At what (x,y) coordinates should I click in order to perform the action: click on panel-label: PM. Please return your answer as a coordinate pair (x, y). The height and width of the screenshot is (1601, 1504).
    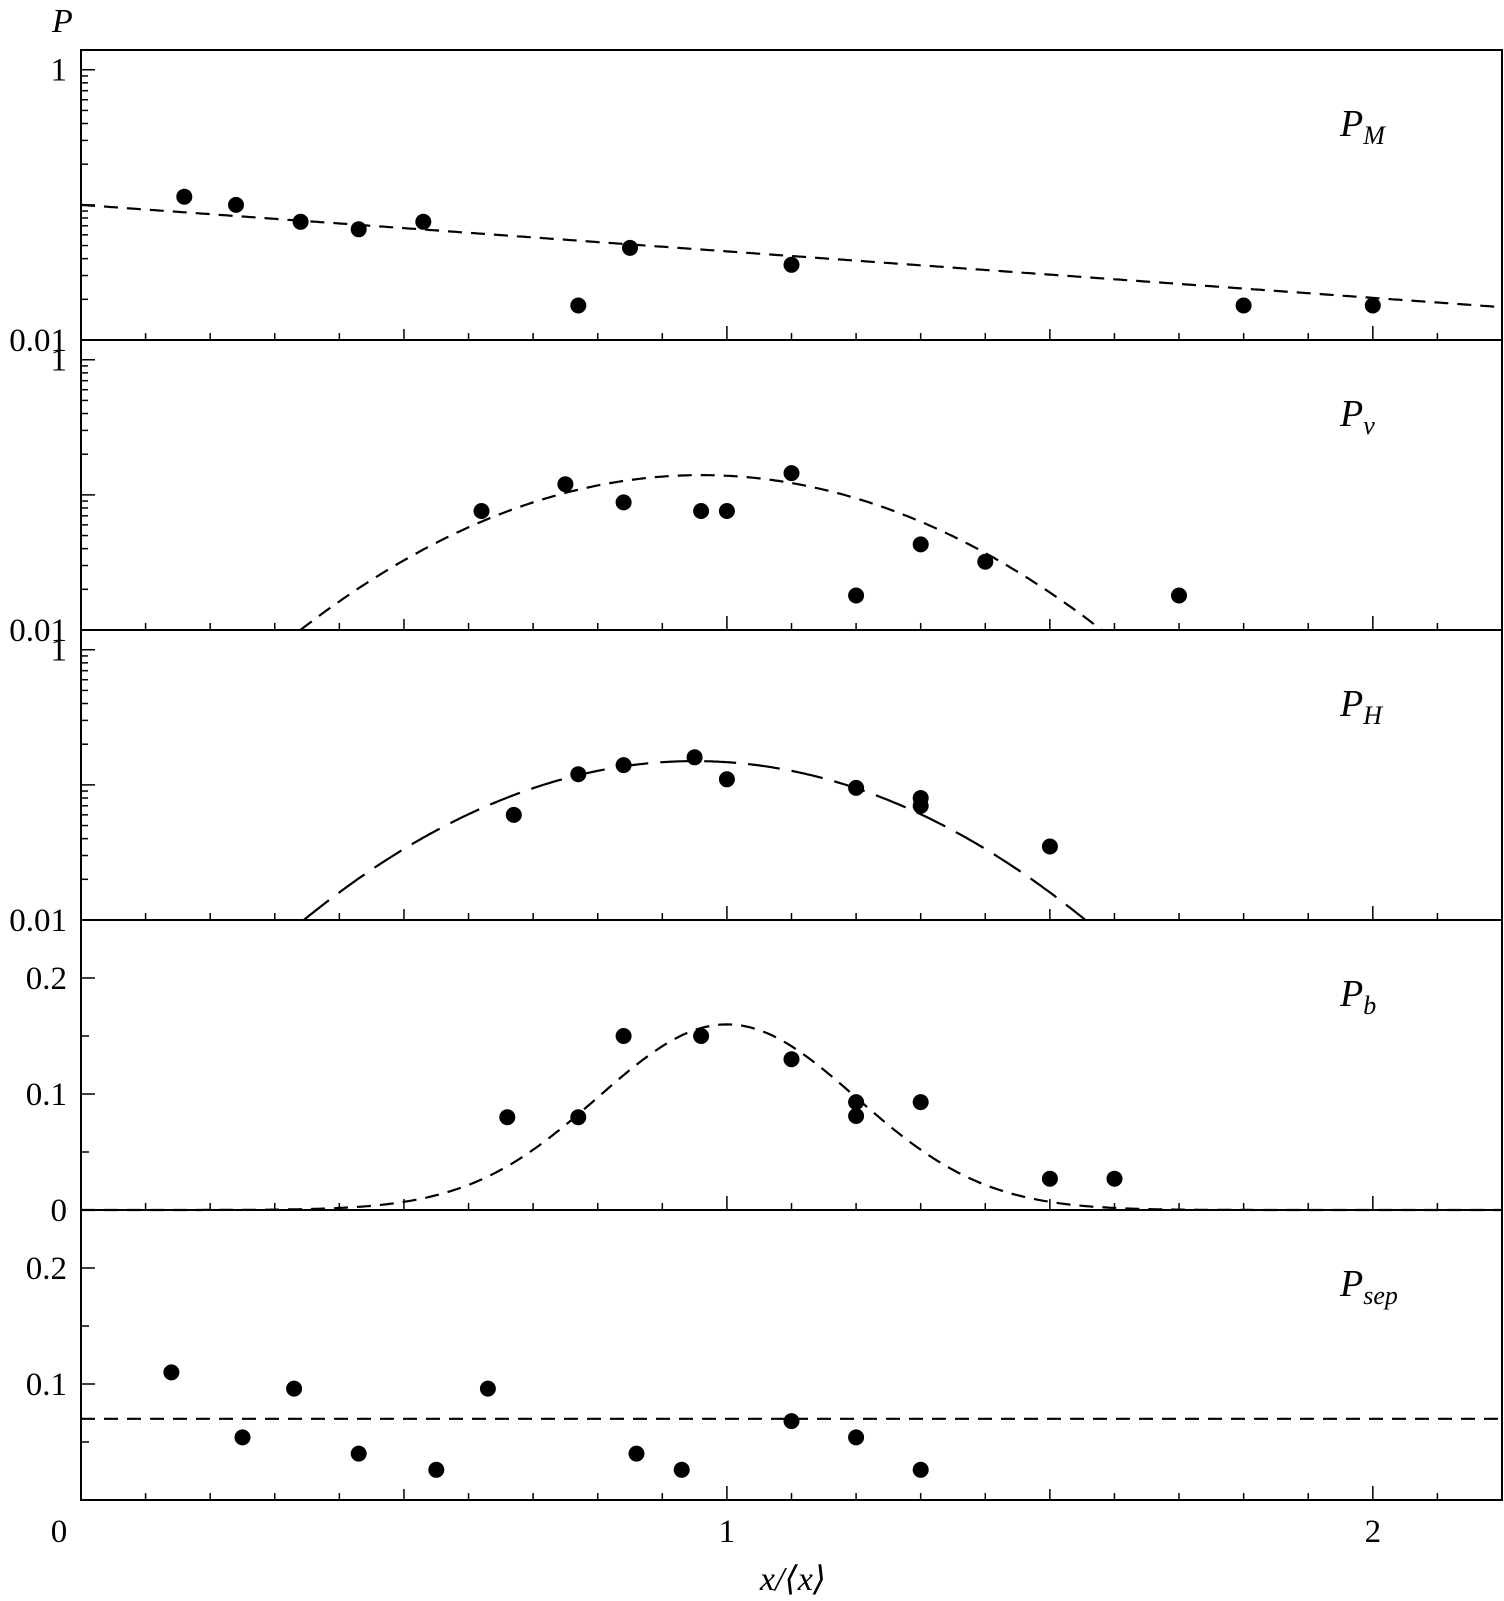
    Looking at the image, I should click on (1362, 126).